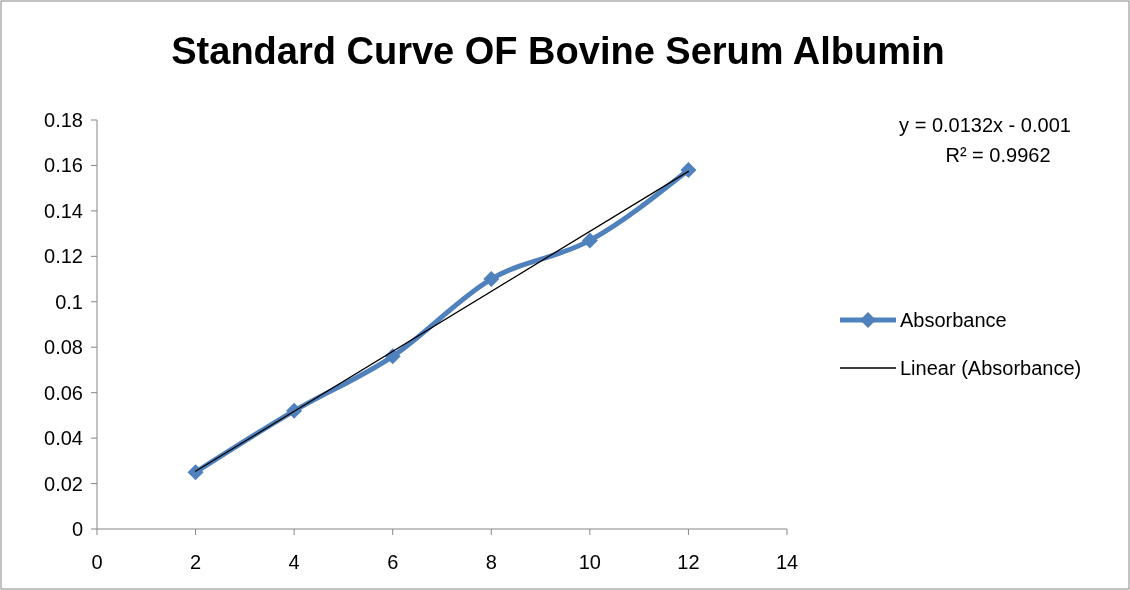 This screenshot has height=590, width=1130. I want to click on y-tick-label: 0.08, so click(63, 347).